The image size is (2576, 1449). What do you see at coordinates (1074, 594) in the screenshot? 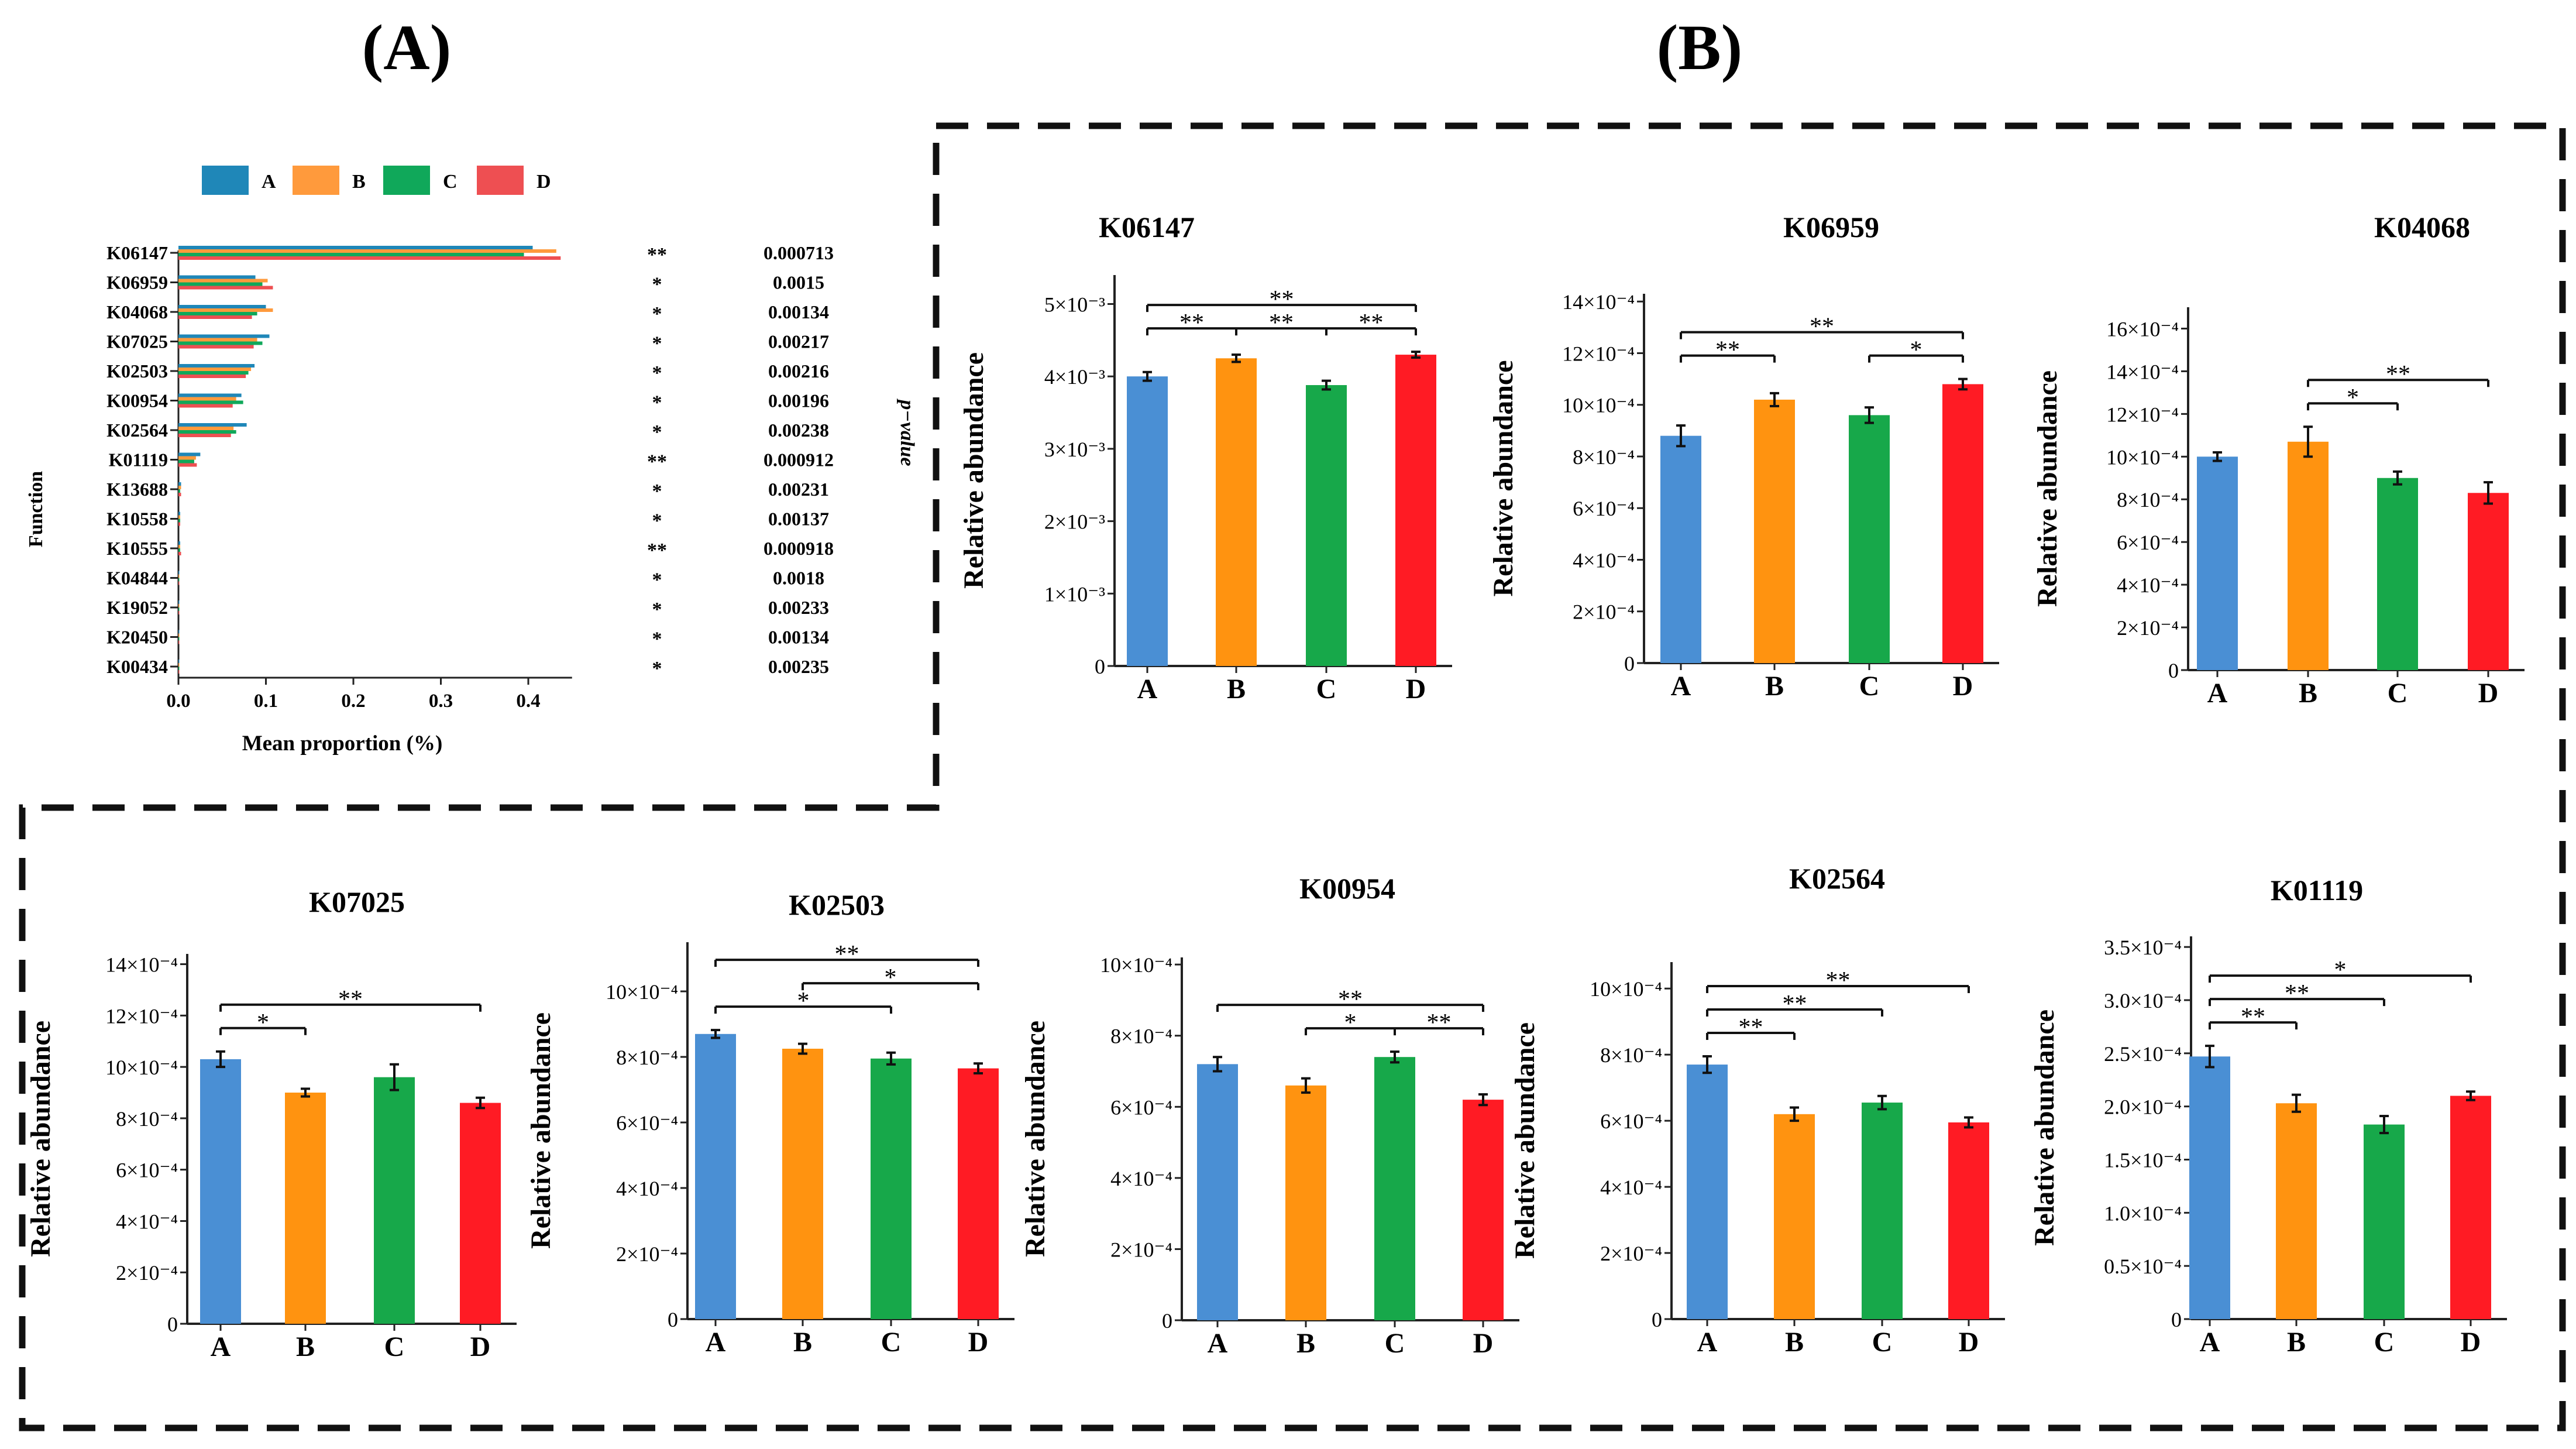
I see `y-tick-label: 1×10⁻³` at bounding box center [1074, 594].